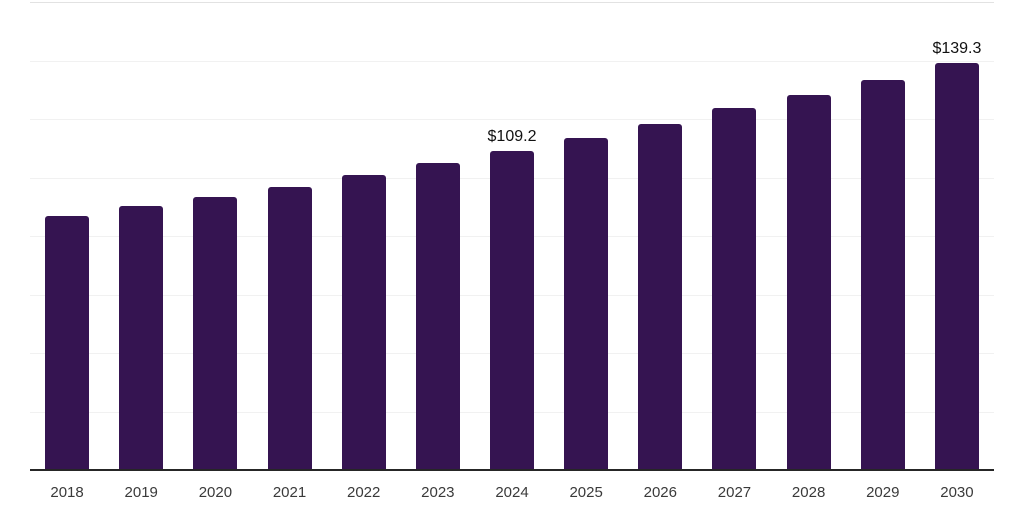 The width and height of the screenshot is (1024, 512). Describe the element at coordinates (289, 492) in the screenshot. I see `x-tick-label: 2021` at that location.